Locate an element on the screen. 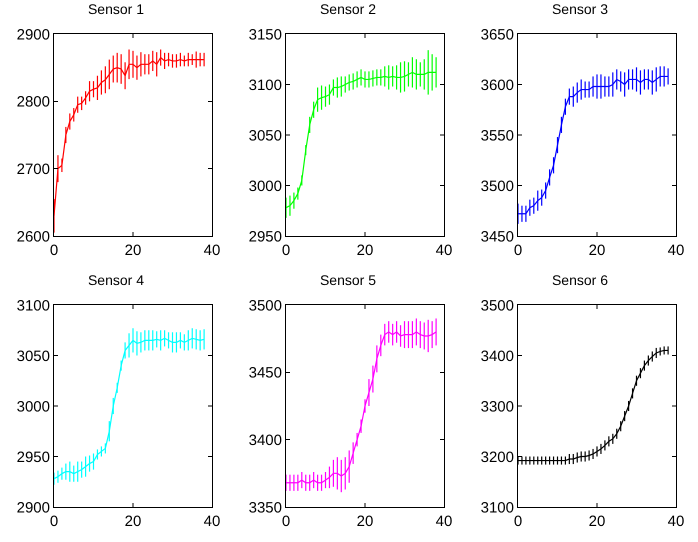 The height and width of the screenshot is (542, 698). y-tick-label: 3550 is located at coordinates (497, 135).